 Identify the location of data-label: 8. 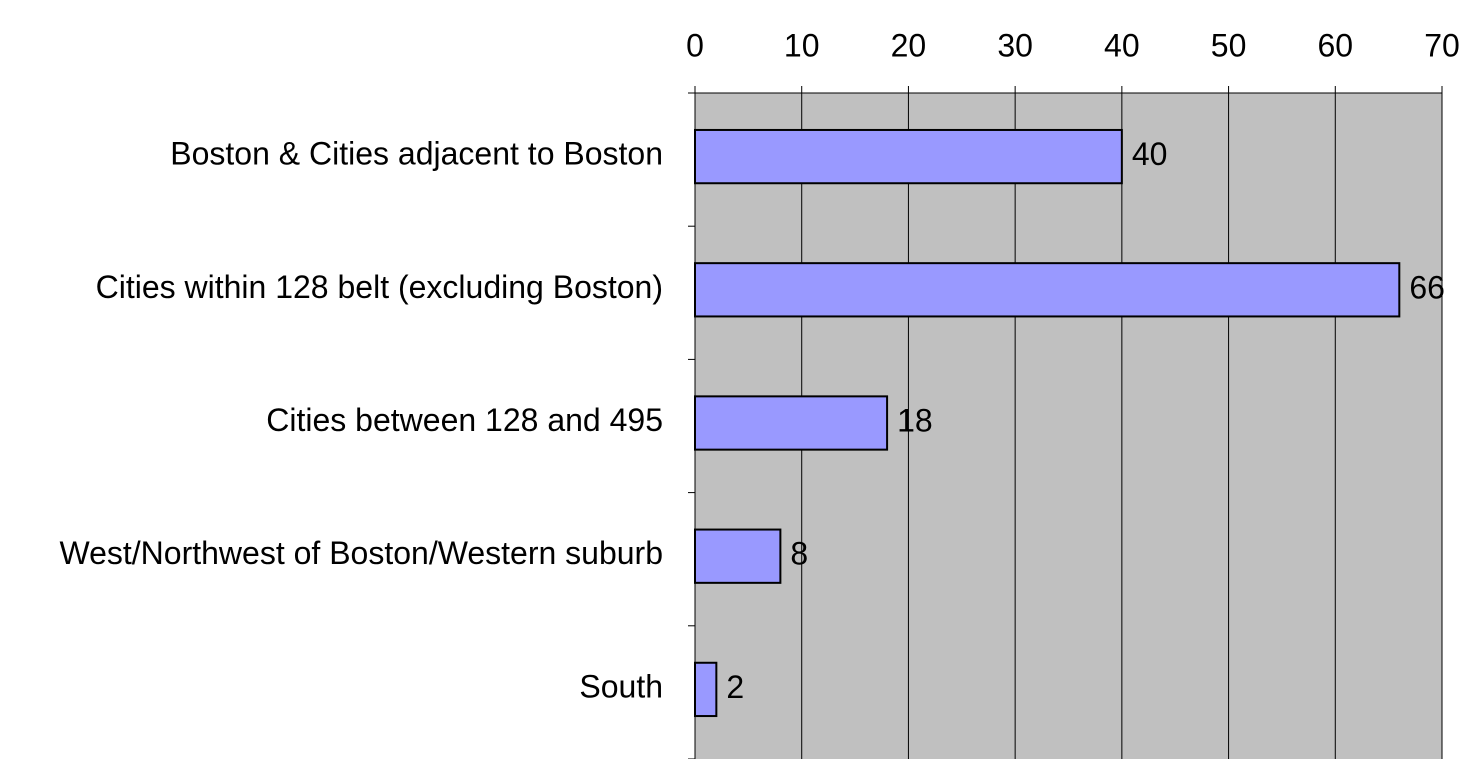
(799, 554).